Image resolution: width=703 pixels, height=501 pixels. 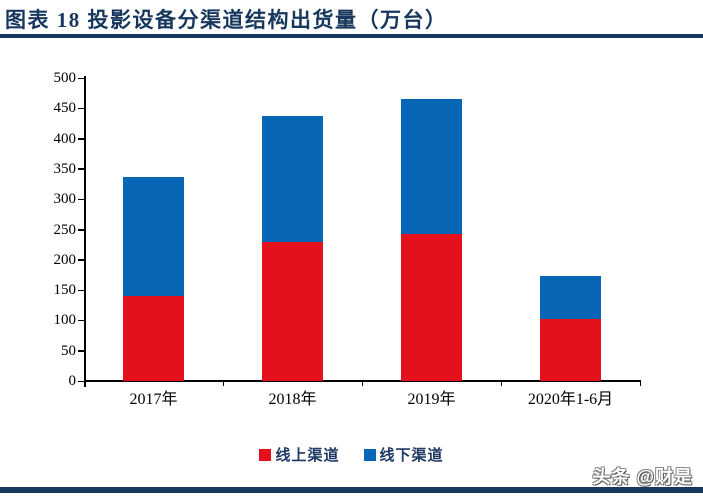 What do you see at coordinates (65, 199) in the screenshot?
I see `y-axis-tick-label: 300` at bounding box center [65, 199].